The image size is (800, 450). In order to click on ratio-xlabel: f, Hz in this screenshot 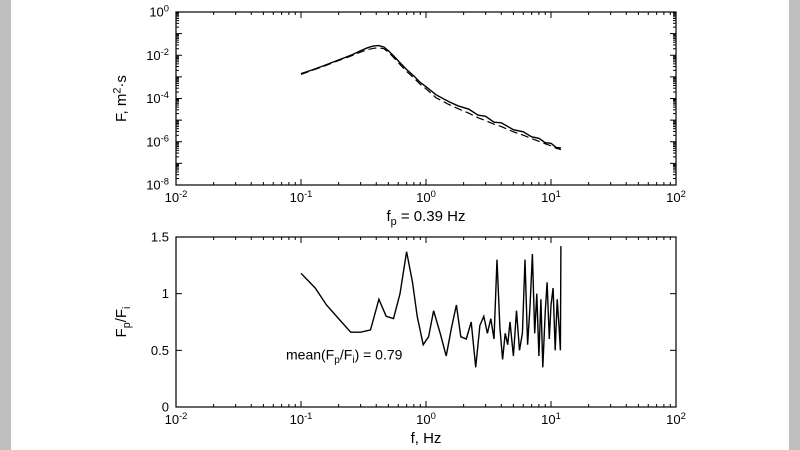, I will do `click(426, 438)`.